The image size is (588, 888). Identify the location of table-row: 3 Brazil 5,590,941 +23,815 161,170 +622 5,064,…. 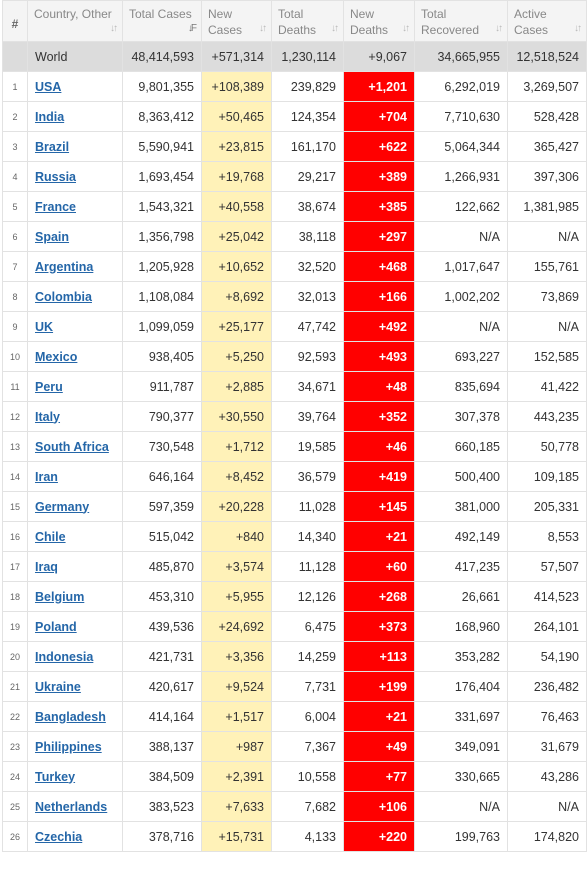
(294, 146).